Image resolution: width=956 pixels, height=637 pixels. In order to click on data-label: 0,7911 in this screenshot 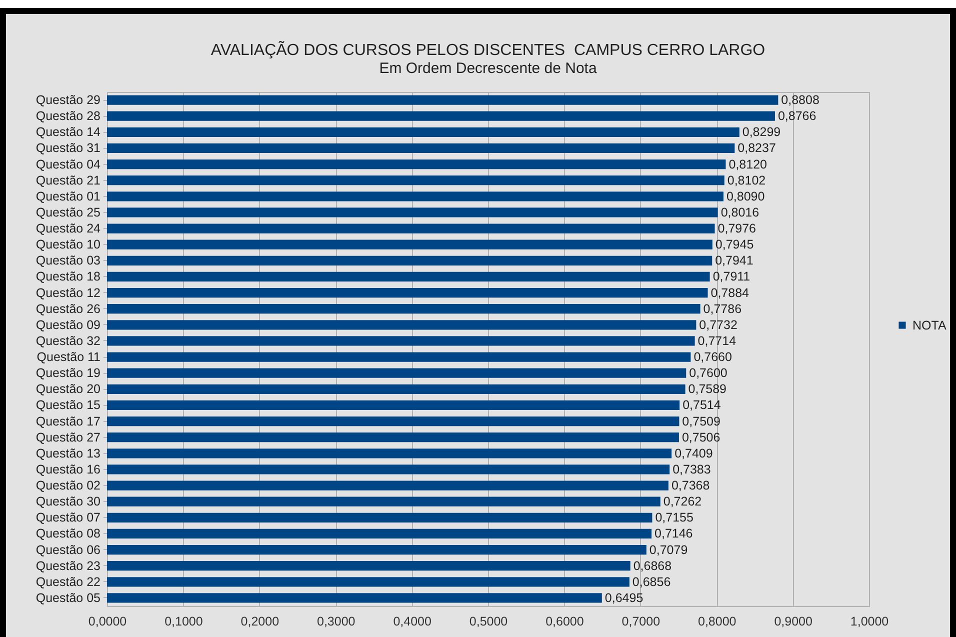, I will do `click(731, 277)`.